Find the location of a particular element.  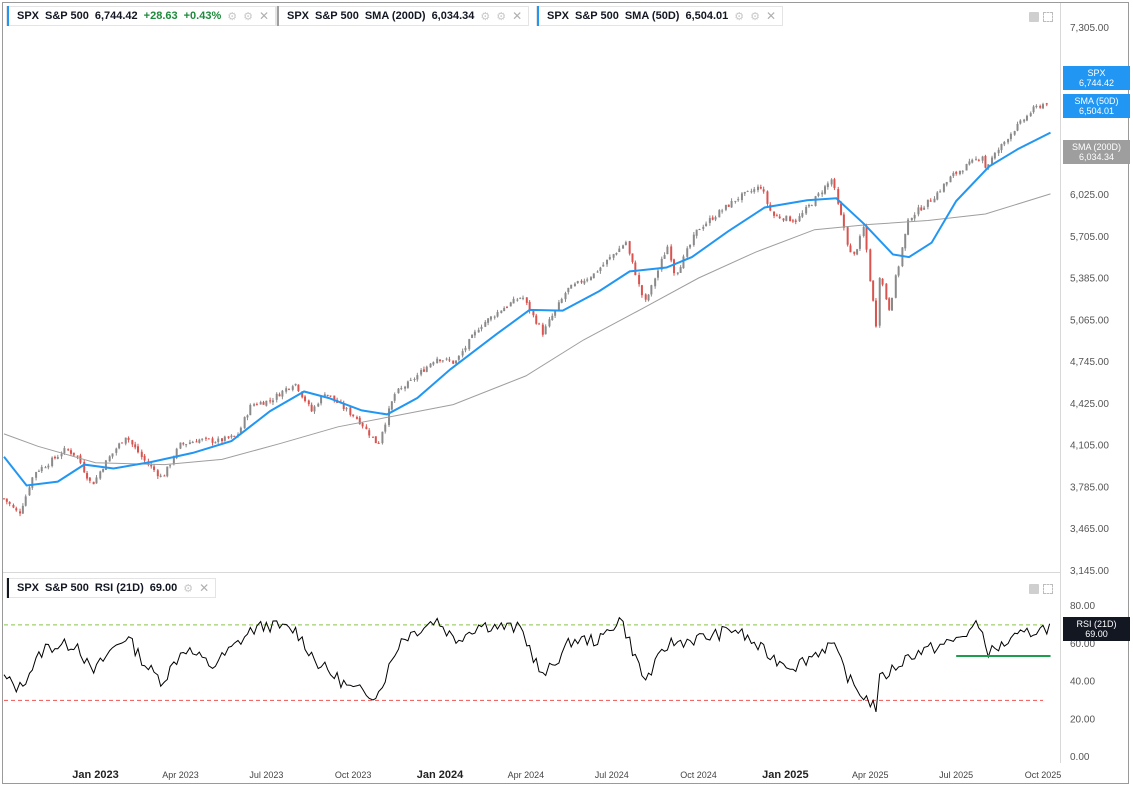

time-axis-label: Apr 2024 is located at coordinates (526, 775).